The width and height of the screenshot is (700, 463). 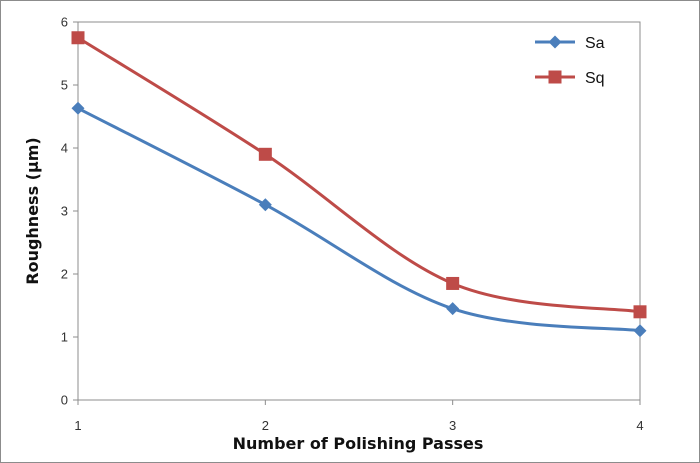 What do you see at coordinates (570, 61) in the screenshot?
I see `legend: Sa Sq` at bounding box center [570, 61].